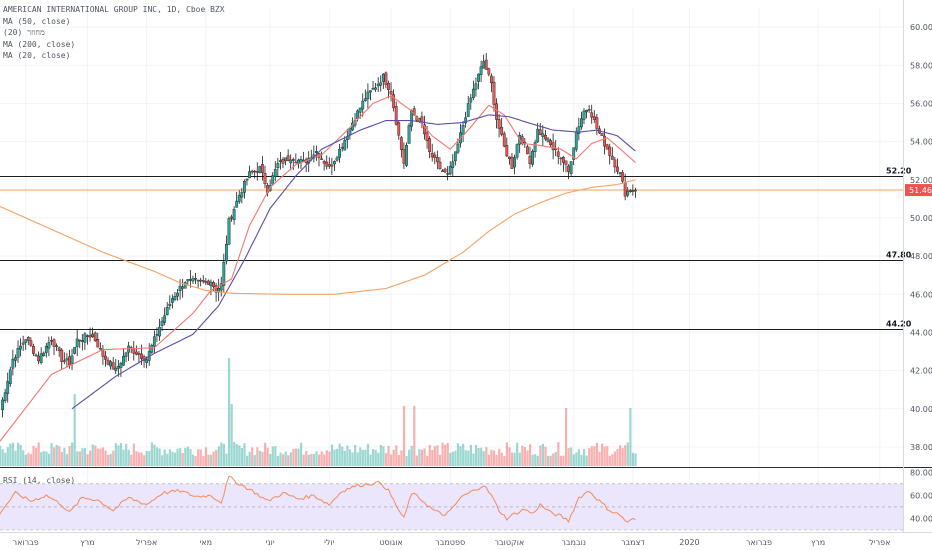 This screenshot has width=932, height=550. I want to click on legend-ma200: MA (200, close), so click(39, 44).